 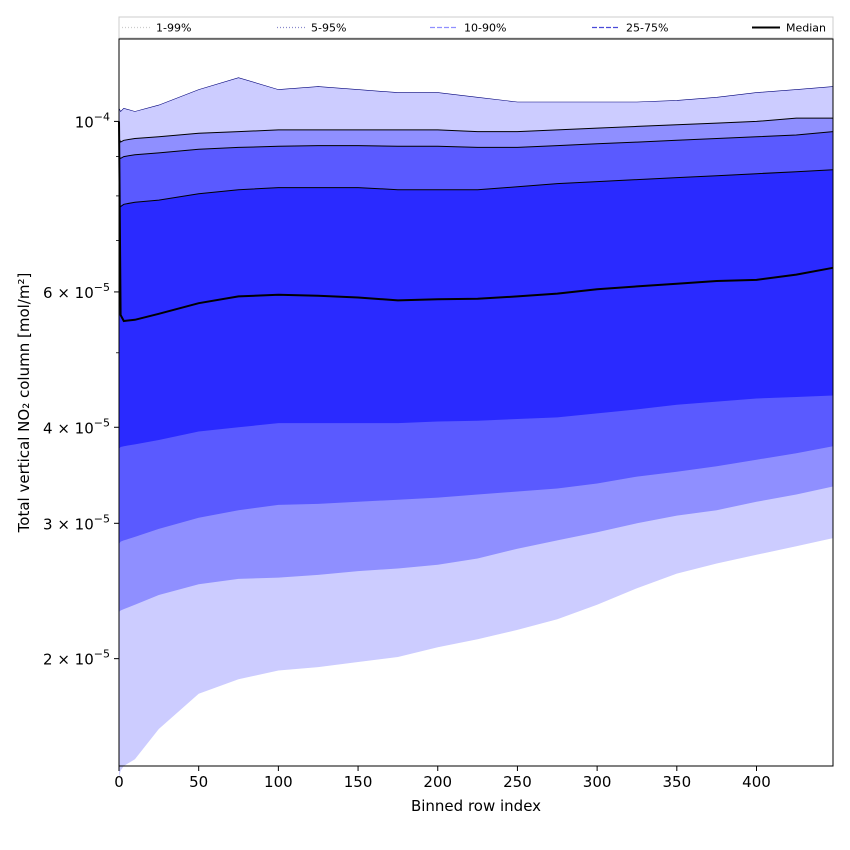 What do you see at coordinates (476, 806) in the screenshot?
I see `x-axis-label: Binned row index` at bounding box center [476, 806].